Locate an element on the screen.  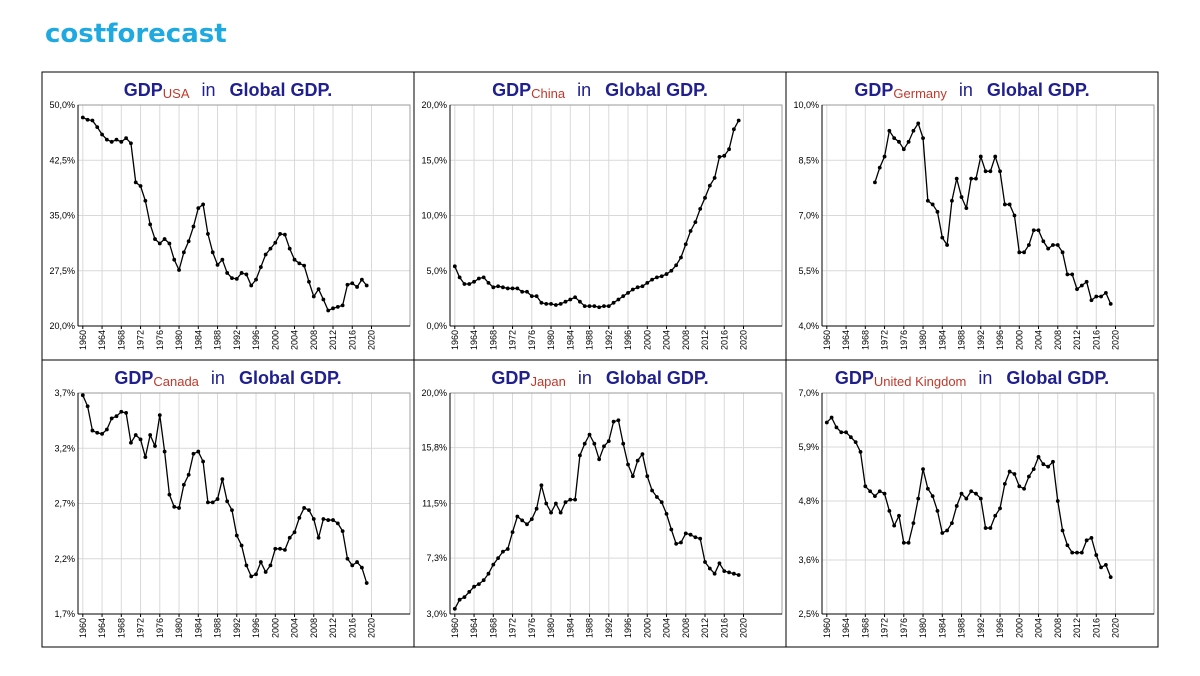
title-part: in is located at coordinates (584, 90).